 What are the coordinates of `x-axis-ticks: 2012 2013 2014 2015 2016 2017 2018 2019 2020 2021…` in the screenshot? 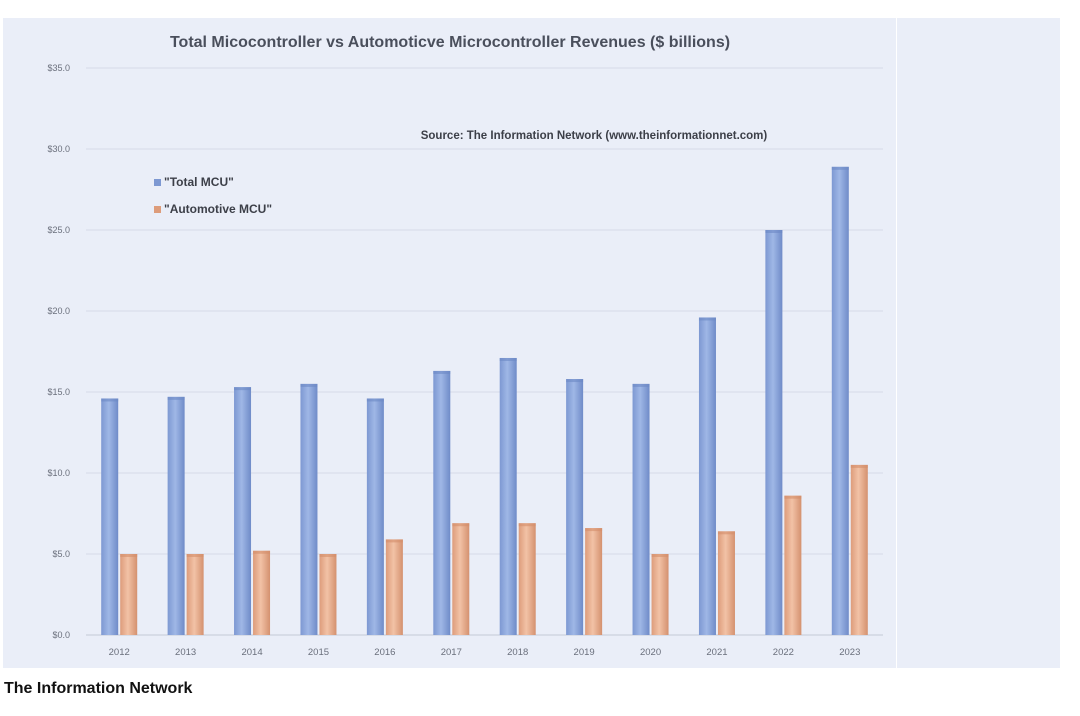 It's located at (485, 652).